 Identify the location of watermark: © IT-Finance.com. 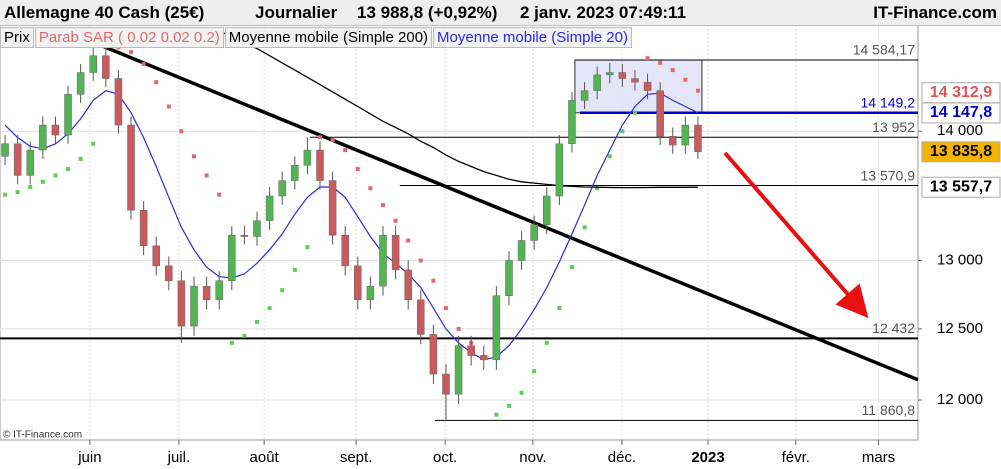
(42, 435).